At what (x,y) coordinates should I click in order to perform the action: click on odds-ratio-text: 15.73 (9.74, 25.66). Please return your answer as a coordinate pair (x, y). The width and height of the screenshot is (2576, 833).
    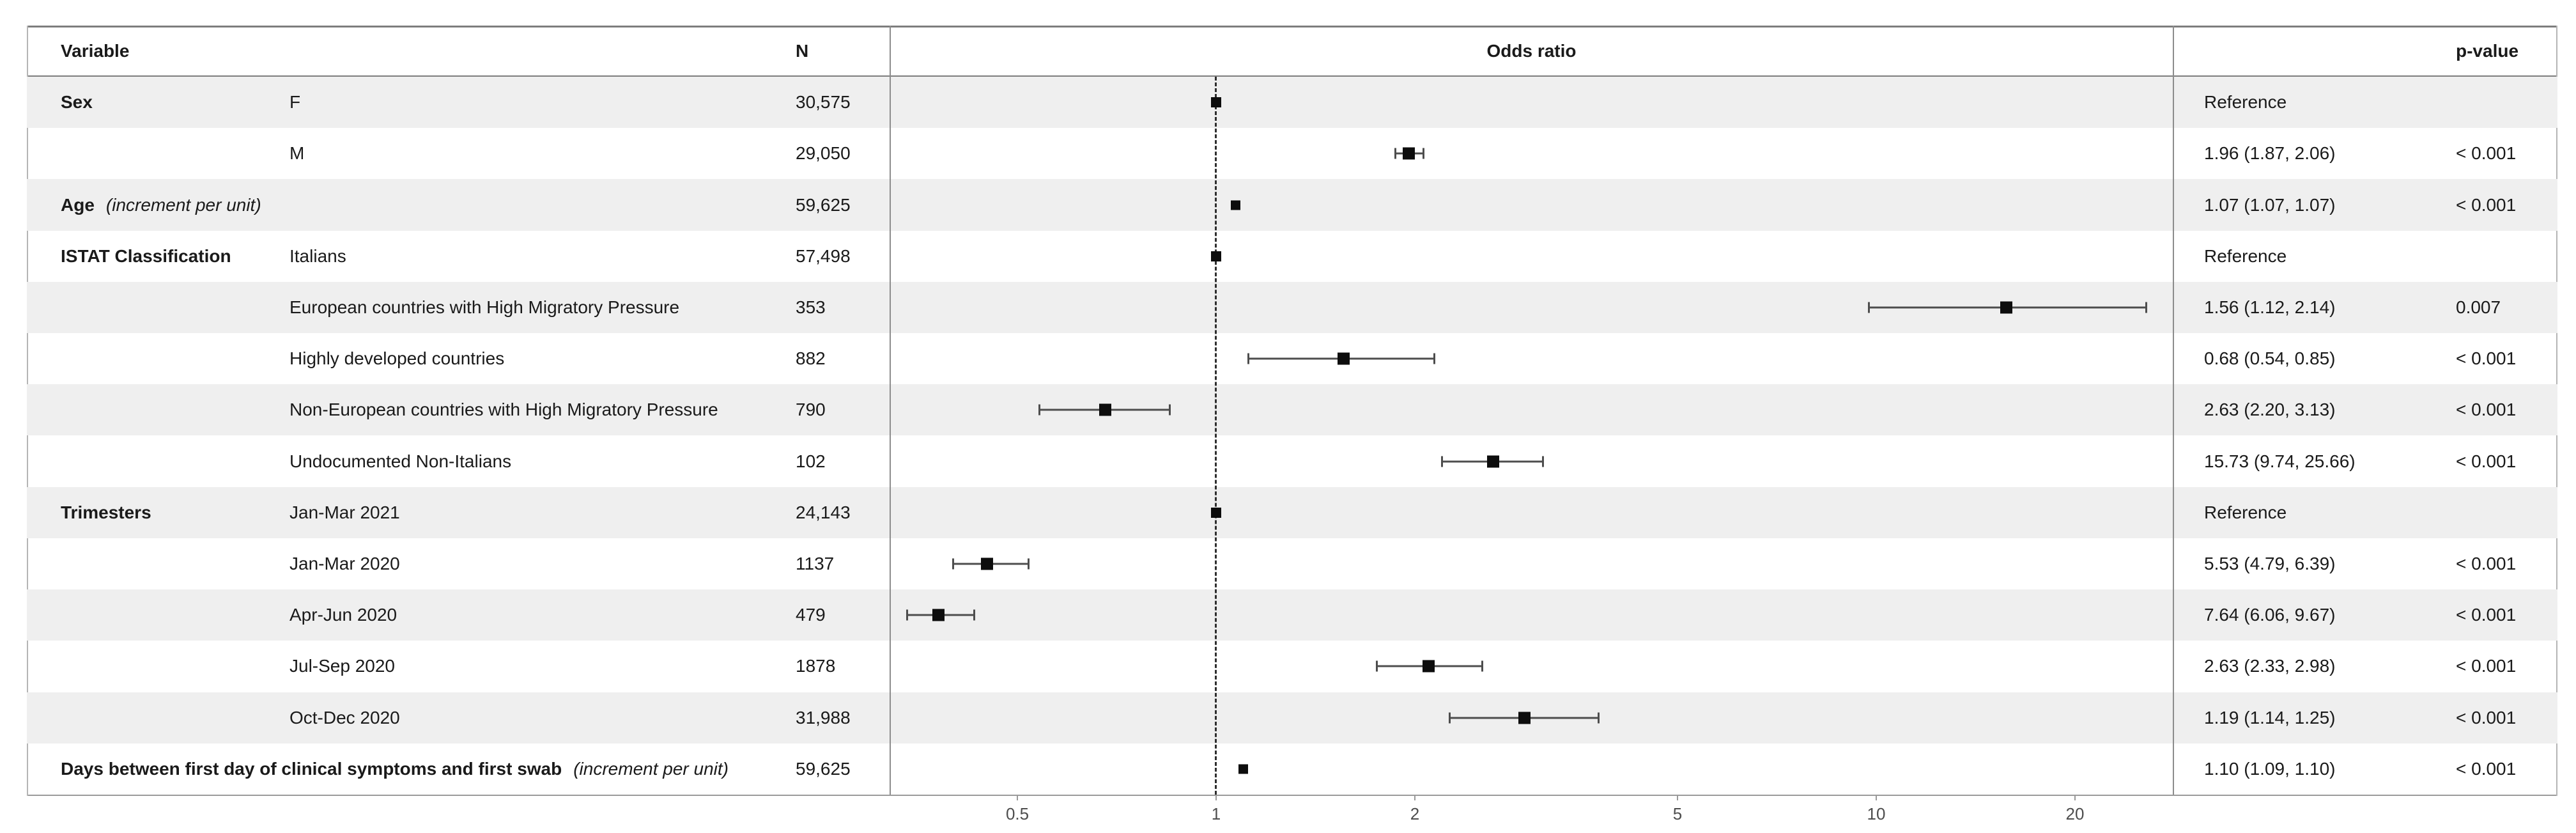
    Looking at the image, I should click on (2280, 461).